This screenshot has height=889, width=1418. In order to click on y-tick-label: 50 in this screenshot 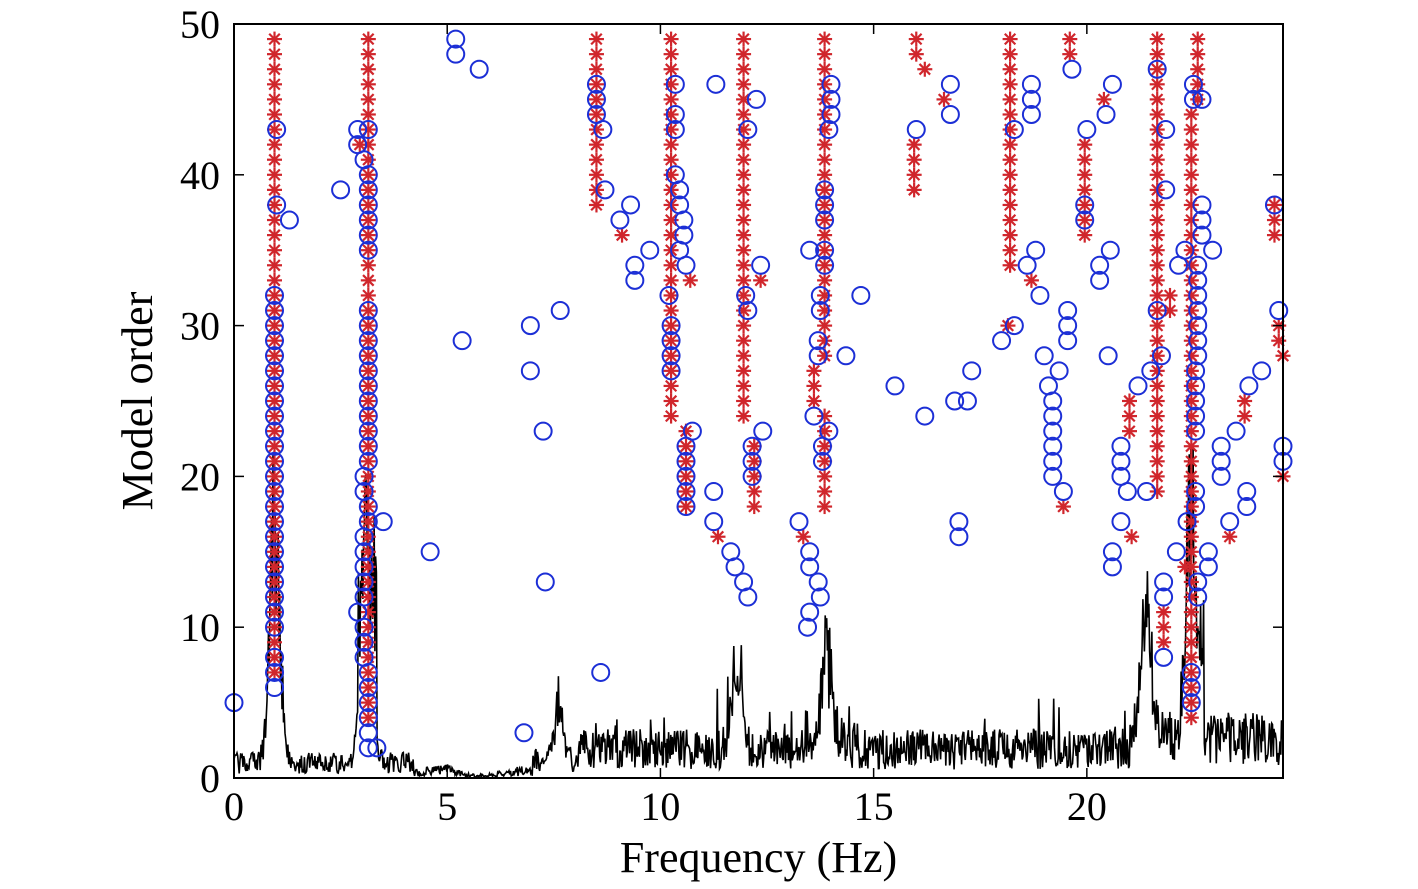, I will do `click(200, 24)`.